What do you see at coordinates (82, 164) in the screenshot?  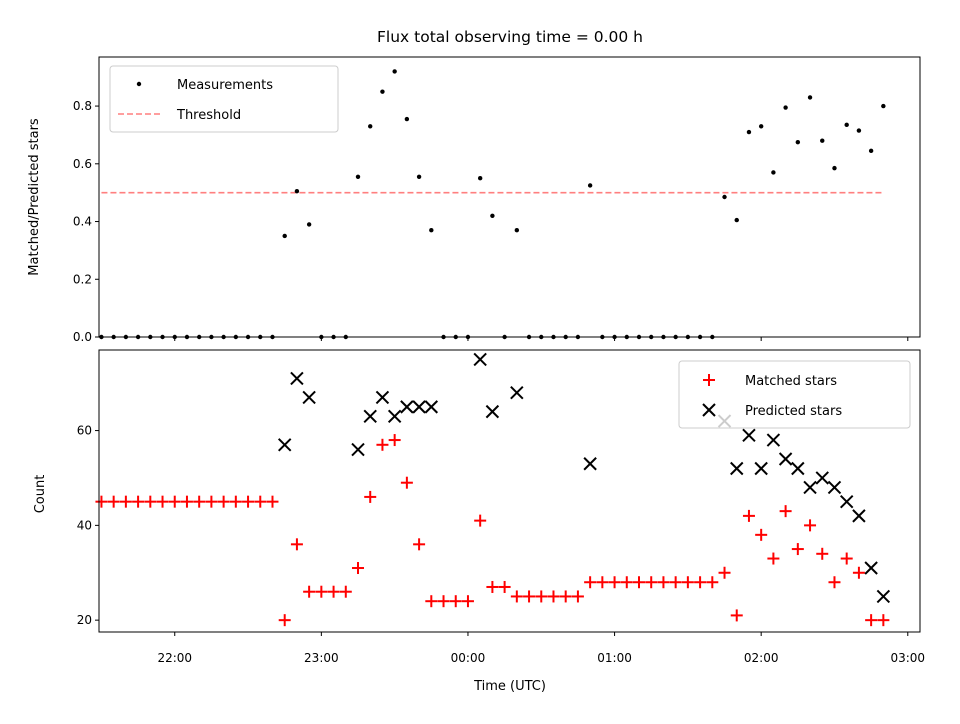 I see `top-y-tick-label: 0.6` at bounding box center [82, 164].